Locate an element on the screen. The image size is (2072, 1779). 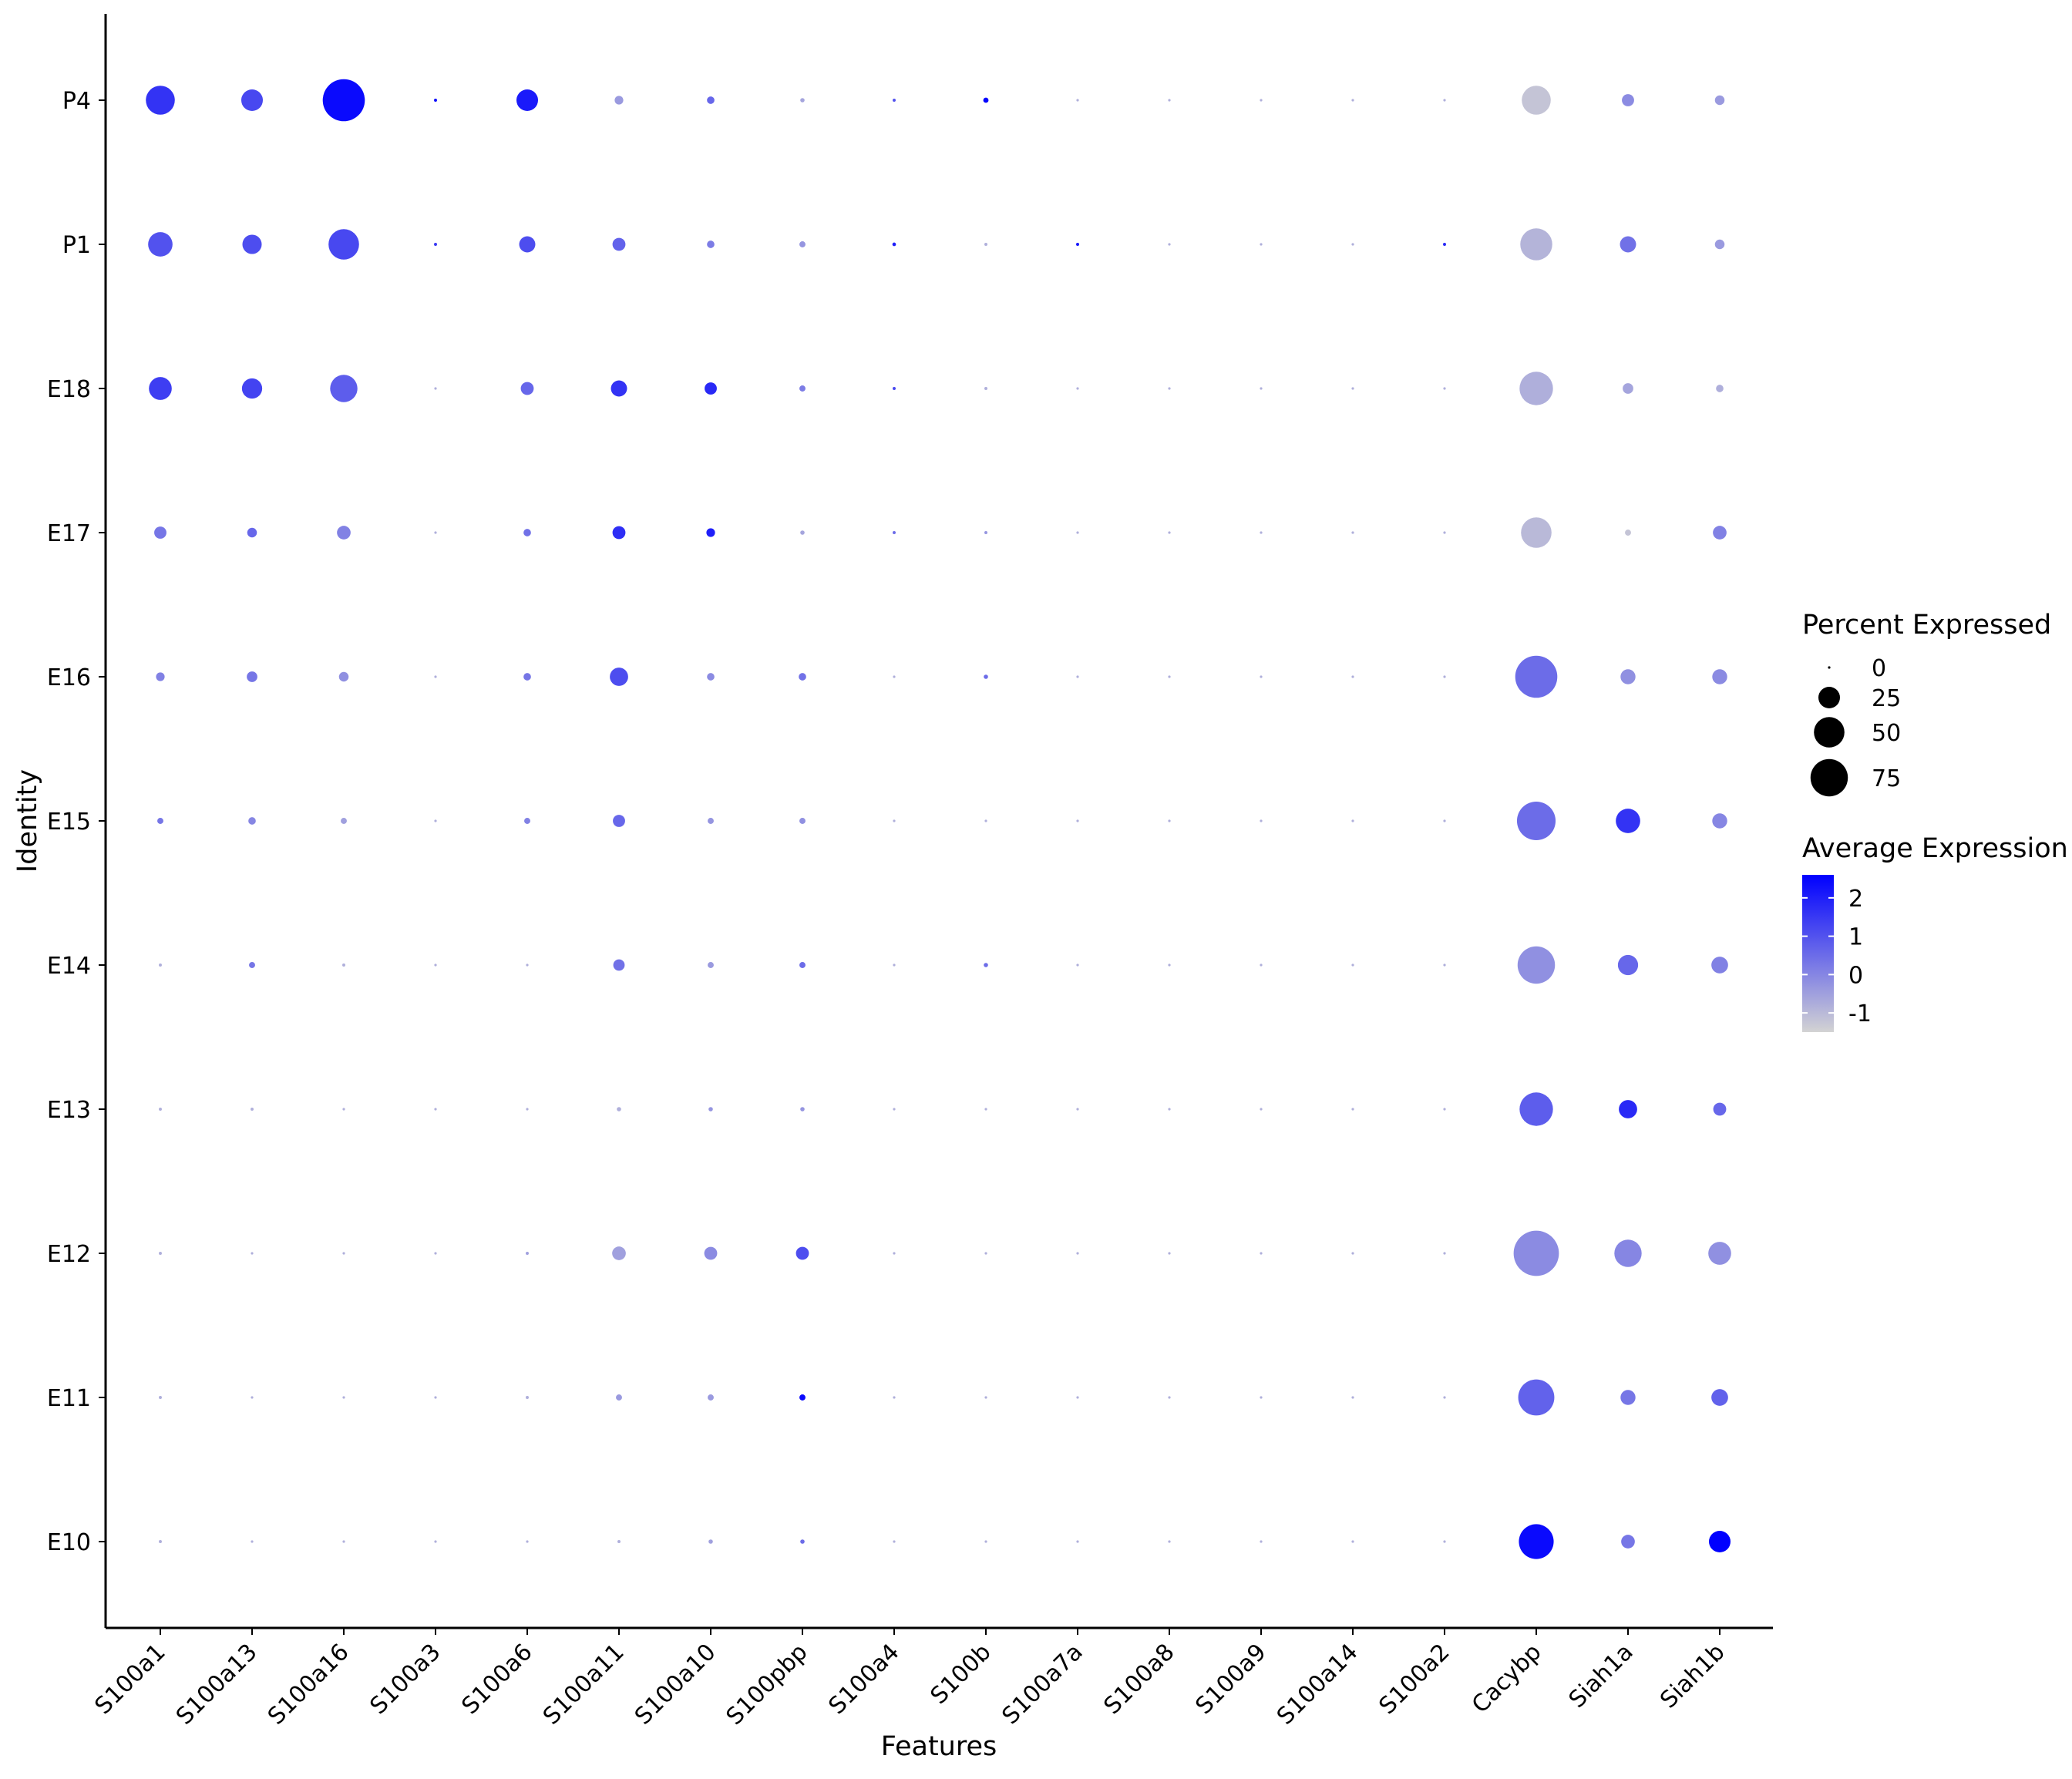
dot-E11-S100a13 is located at coordinates (253, 1397).